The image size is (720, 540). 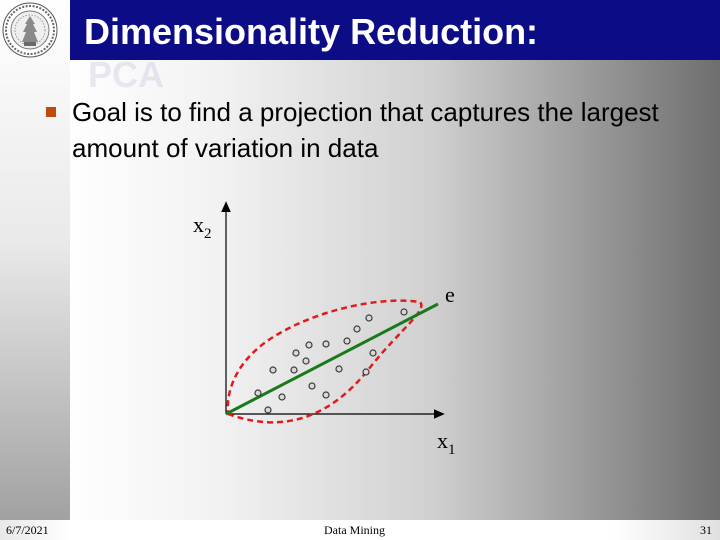 What do you see at coordinates (35, 270) in the screenshot?
I see `left-band` at bounding box center [35, 270].